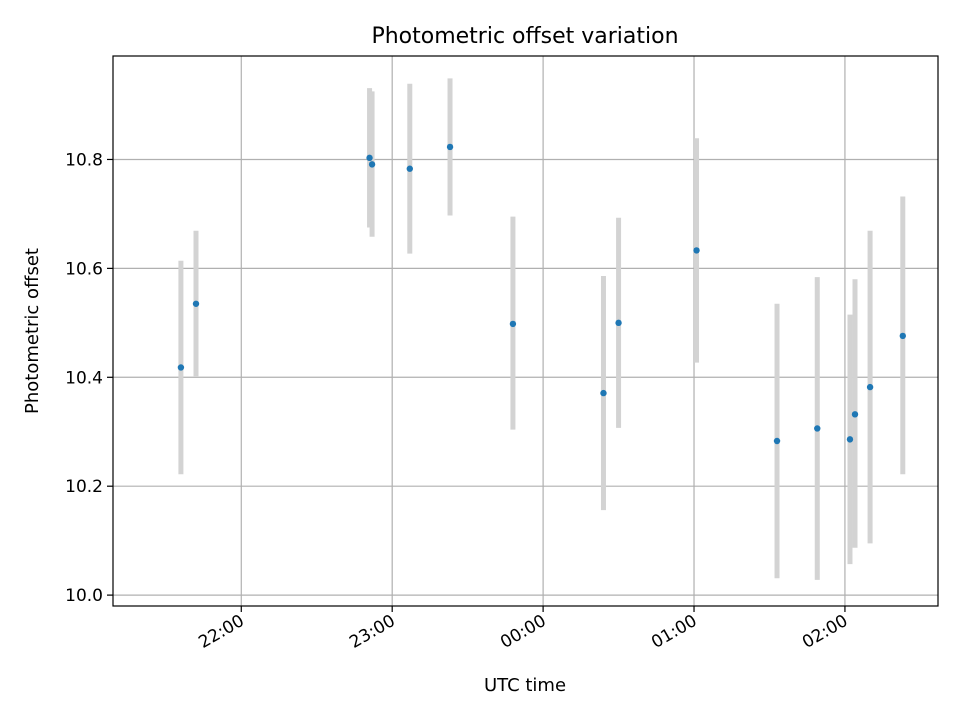  I want to click on y-tick-label: 10.6, so click(84, 269).